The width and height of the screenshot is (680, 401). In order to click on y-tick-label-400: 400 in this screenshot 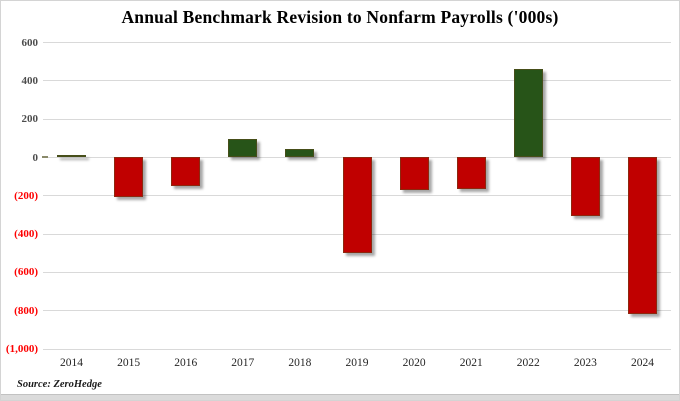, I will do `click(30, 80)`.